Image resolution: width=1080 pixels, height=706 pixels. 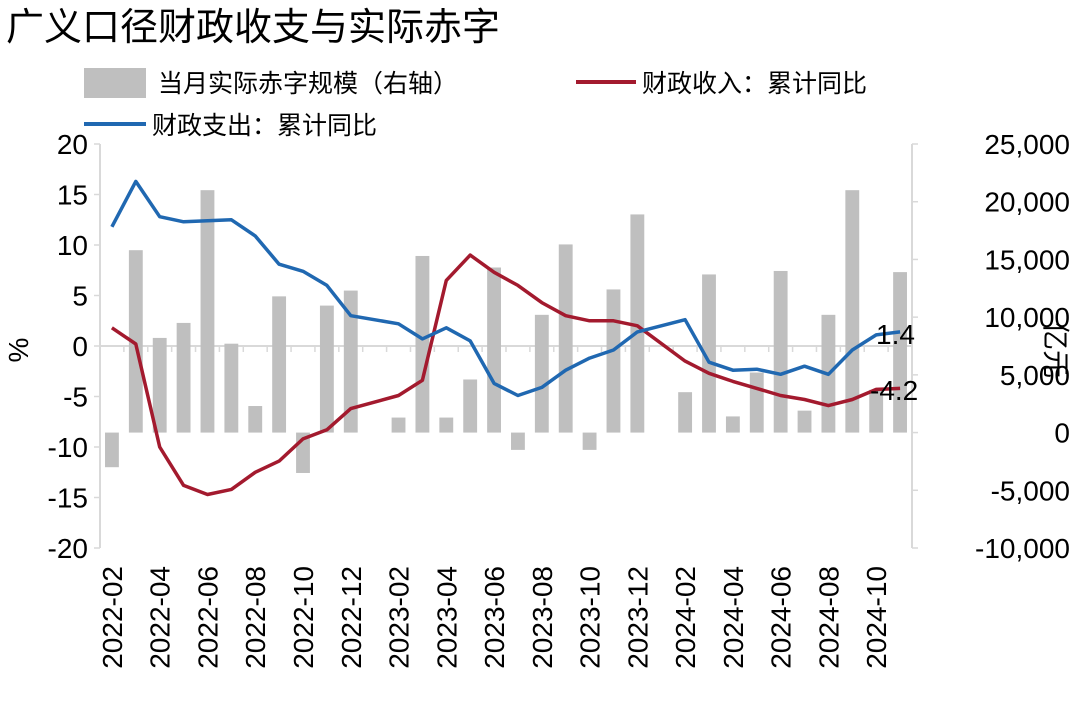 What do you see at coordinates (72, 245) in the screenshot?
I see `y-tick-label-left: 10` at bounding box center [72, 245].